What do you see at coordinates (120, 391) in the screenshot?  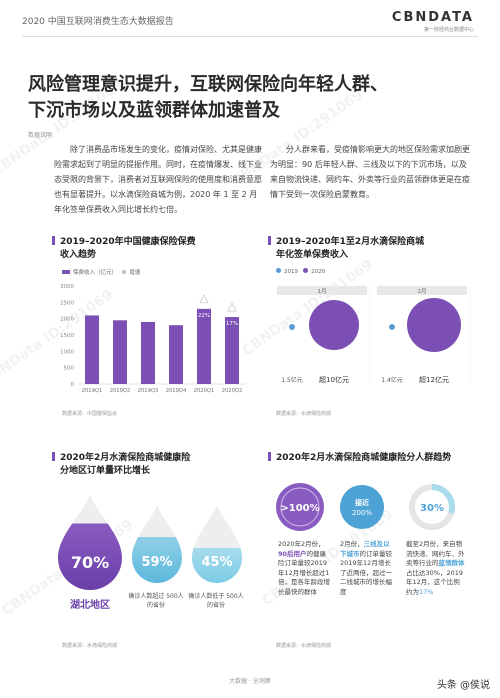 I see `x-tick-label: 2019Q2` at bounding box center [120, 391].